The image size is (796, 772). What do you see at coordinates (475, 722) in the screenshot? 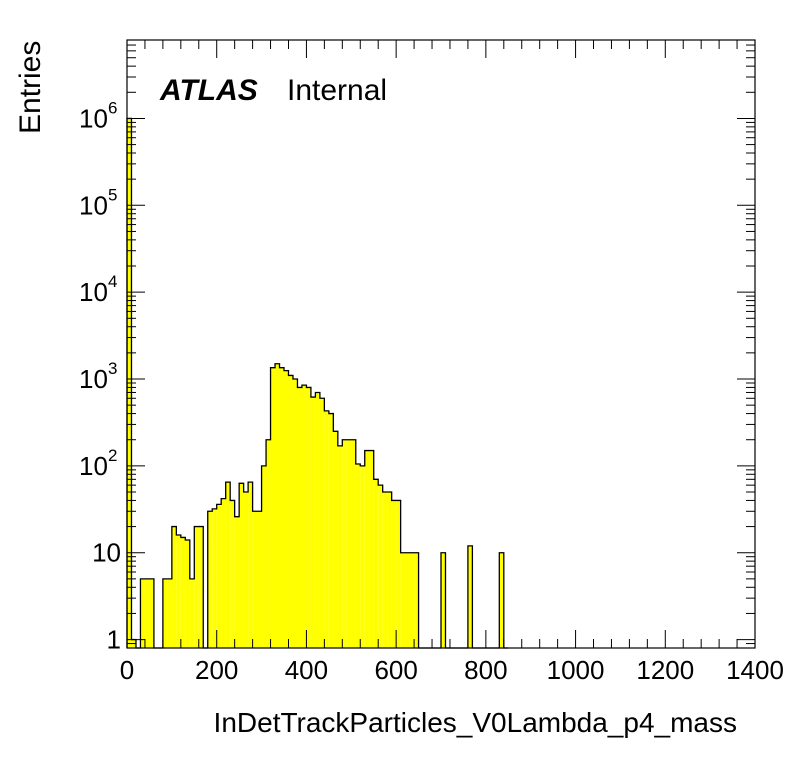
I see `x-axis-label: InDetTrackParticles_V0Lambda_p4_mass` at bounding box center [475, 722].